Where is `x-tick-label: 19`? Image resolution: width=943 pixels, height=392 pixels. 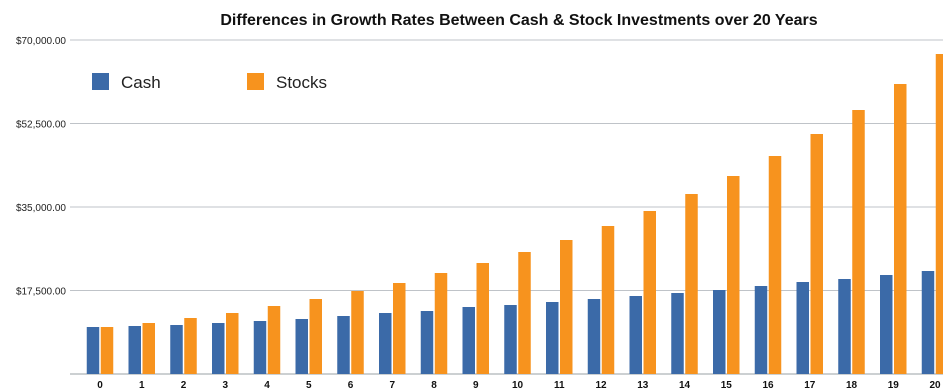 x-tick-label: 19 is located at coordinates (894, 385).